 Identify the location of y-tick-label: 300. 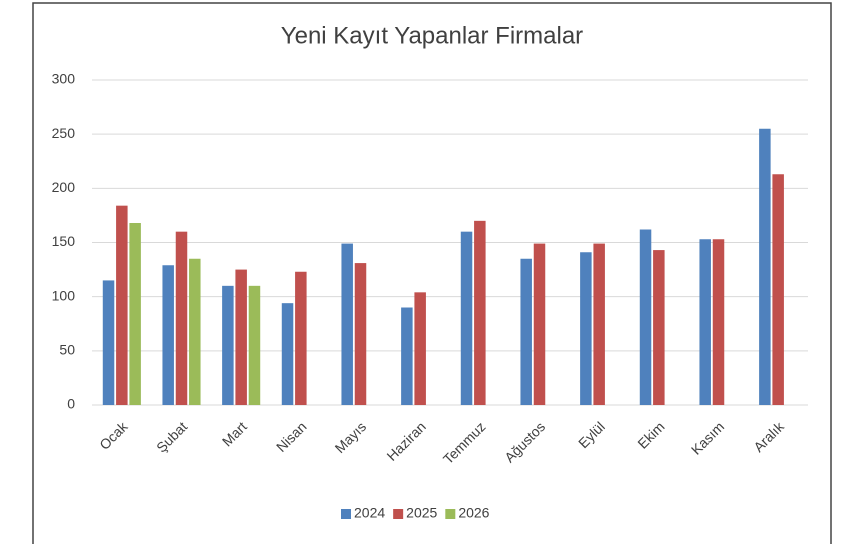
(64, 79).